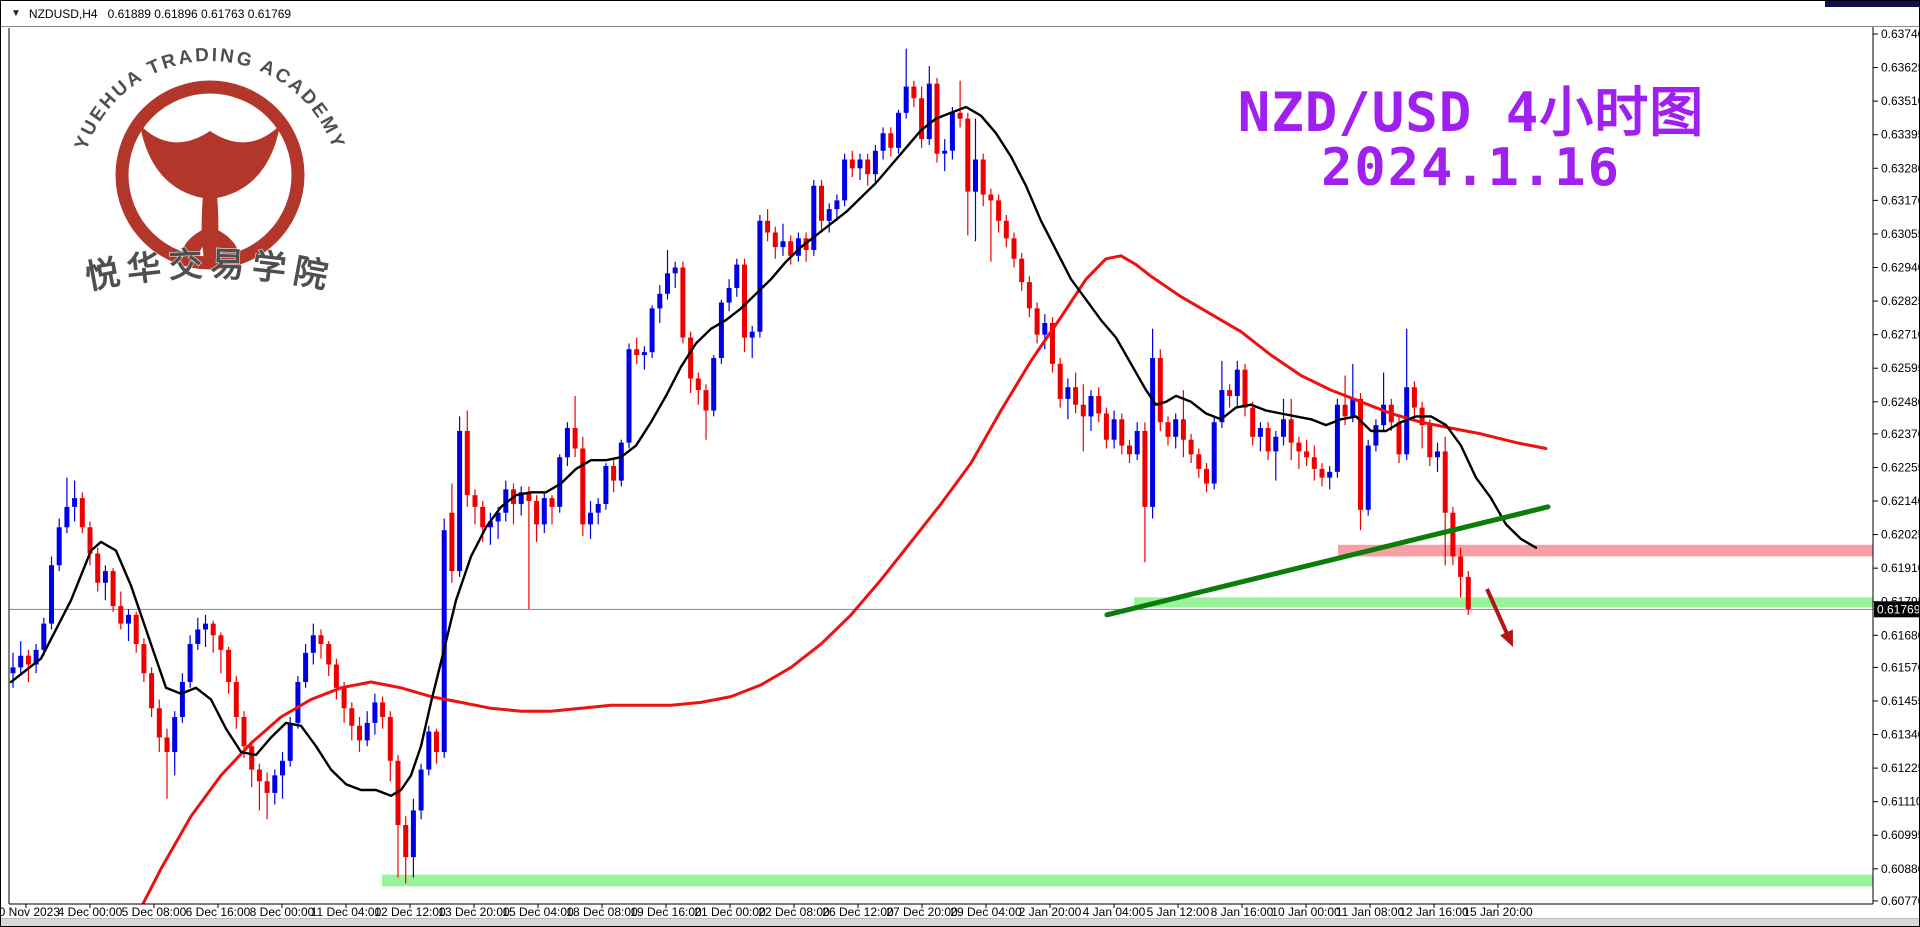 The width and height of the screenshot is (1920, 927). What do you see at coordinates (30, 912) in the screenshot?
I see `svg-text: 30 Nov 2023` at bounding box center [30, 912].